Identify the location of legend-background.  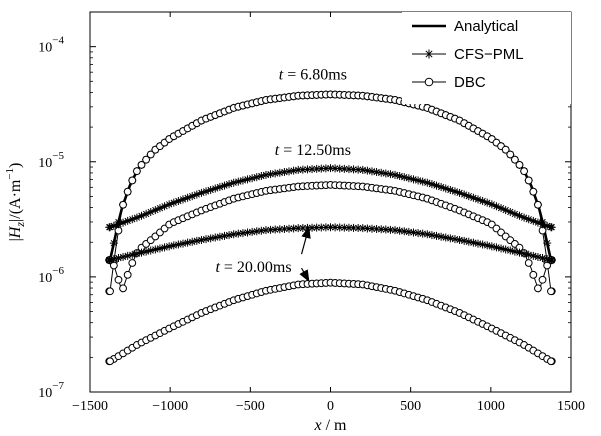
(486, 58).